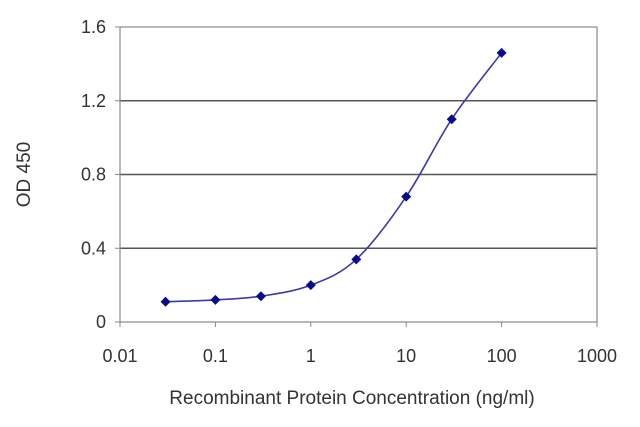 The image size is (640, 427). I want to click on x-tick-label-5: 1000, so click(597, 356).